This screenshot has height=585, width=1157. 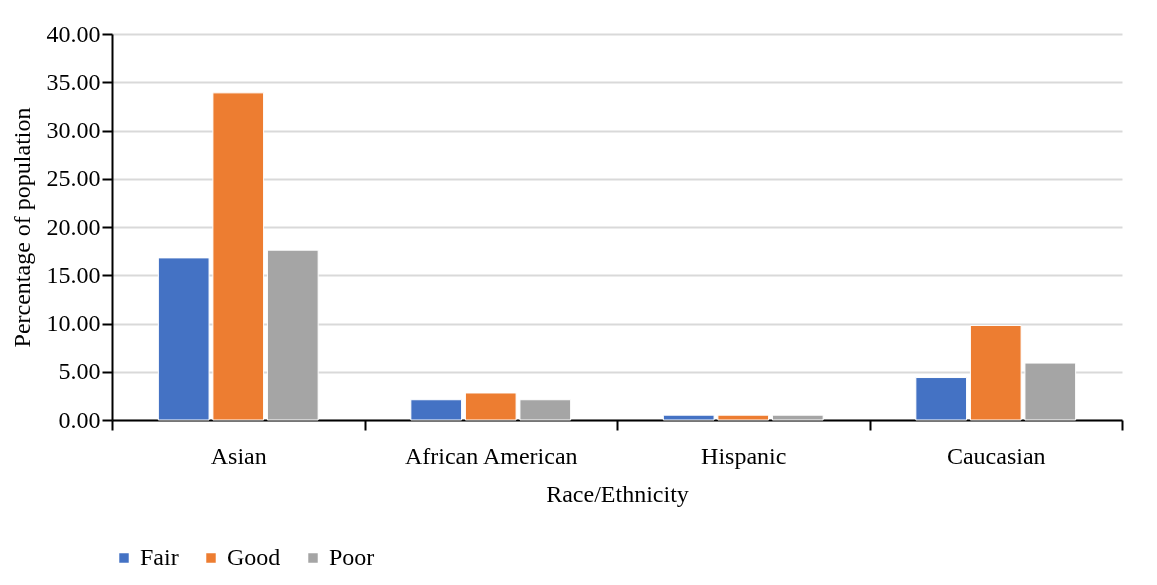 What do you see at coordinates (617, 493) in the screenshot?
I see `x-axis-title: Race/Ethnicity` at bounding box center [617, 493].